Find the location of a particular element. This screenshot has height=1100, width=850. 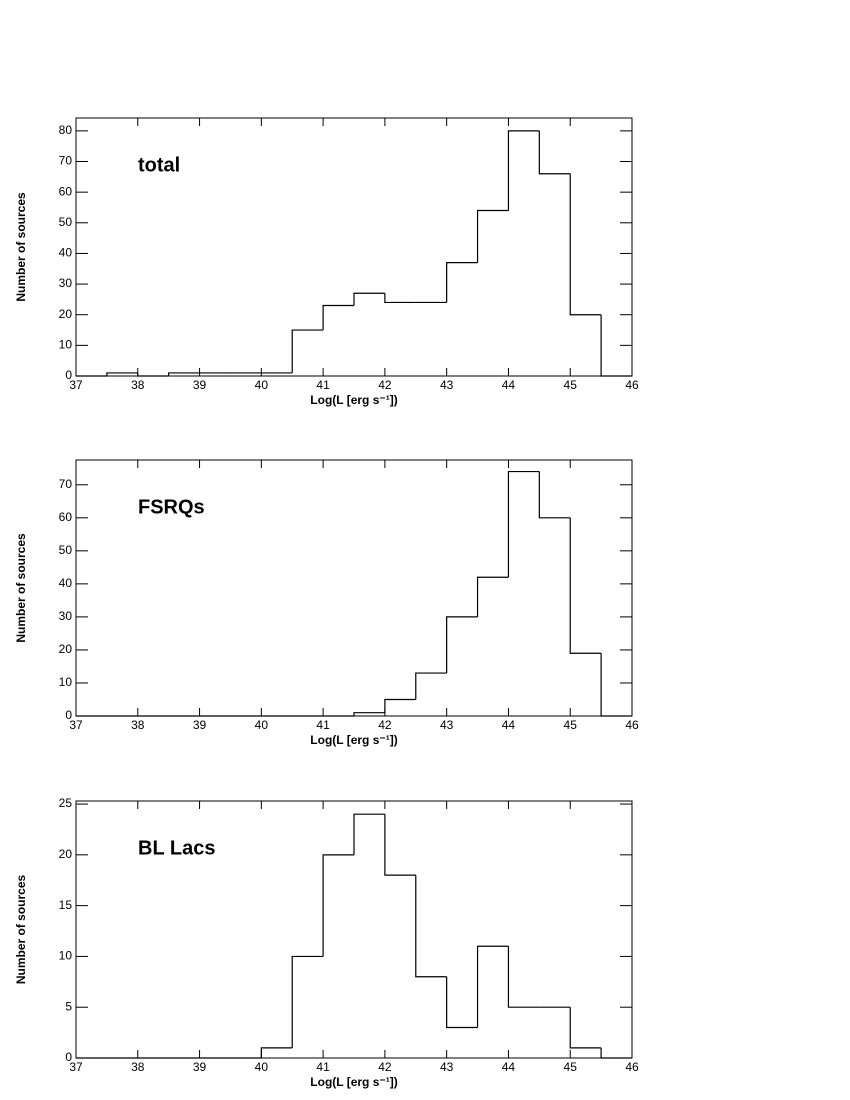

y-tick-label: 80 is located at coordinates (66, 130).